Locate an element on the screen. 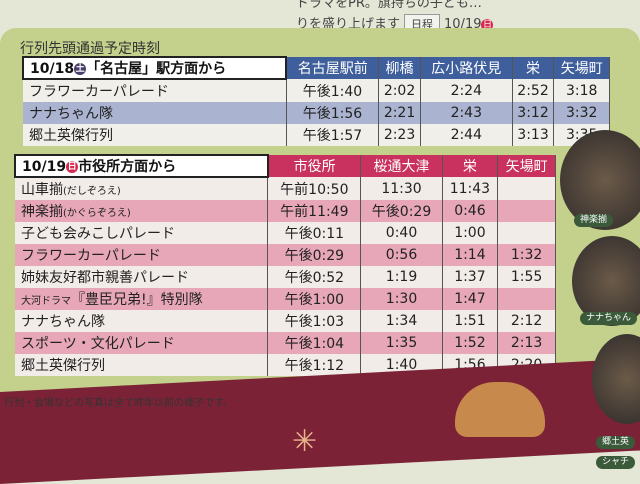  column-header: 桜通大津 is located at coordinates (401, 166).